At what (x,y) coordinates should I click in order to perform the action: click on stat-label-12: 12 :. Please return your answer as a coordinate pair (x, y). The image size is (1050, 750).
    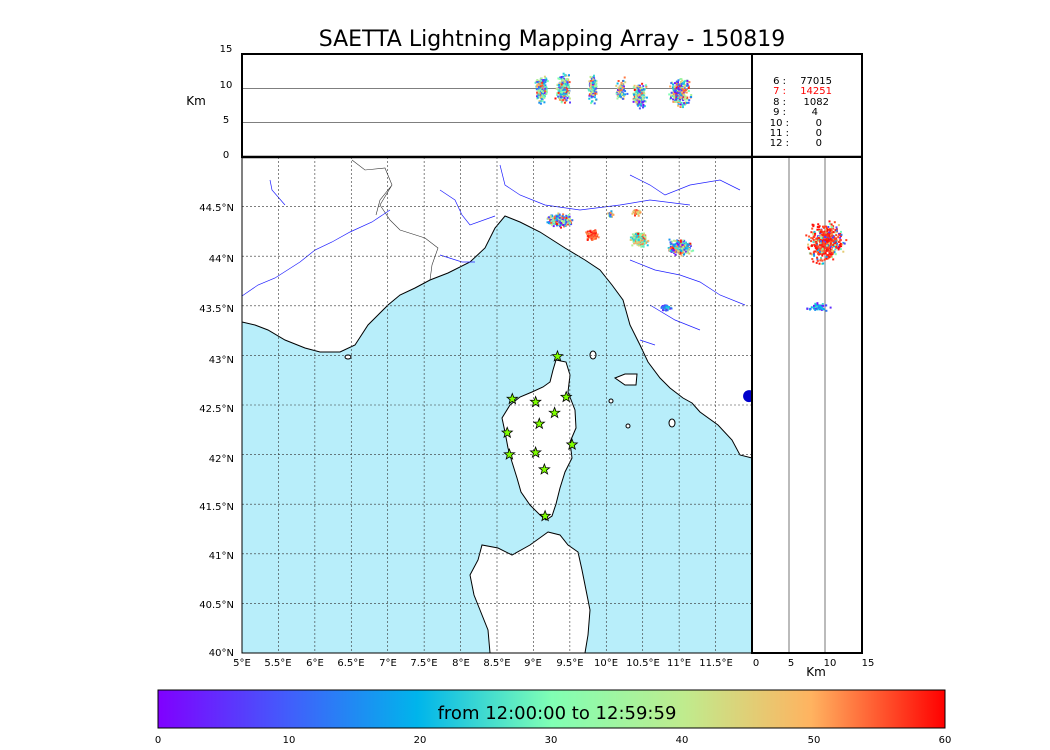
    Looking at the image, I should click on (779, 143).